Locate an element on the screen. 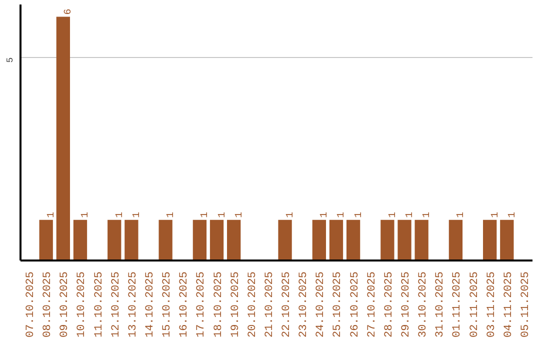 This screenshot has height=340, width=540. x-tick-label: 05.11.2025 is located at coordinates (526, 304).